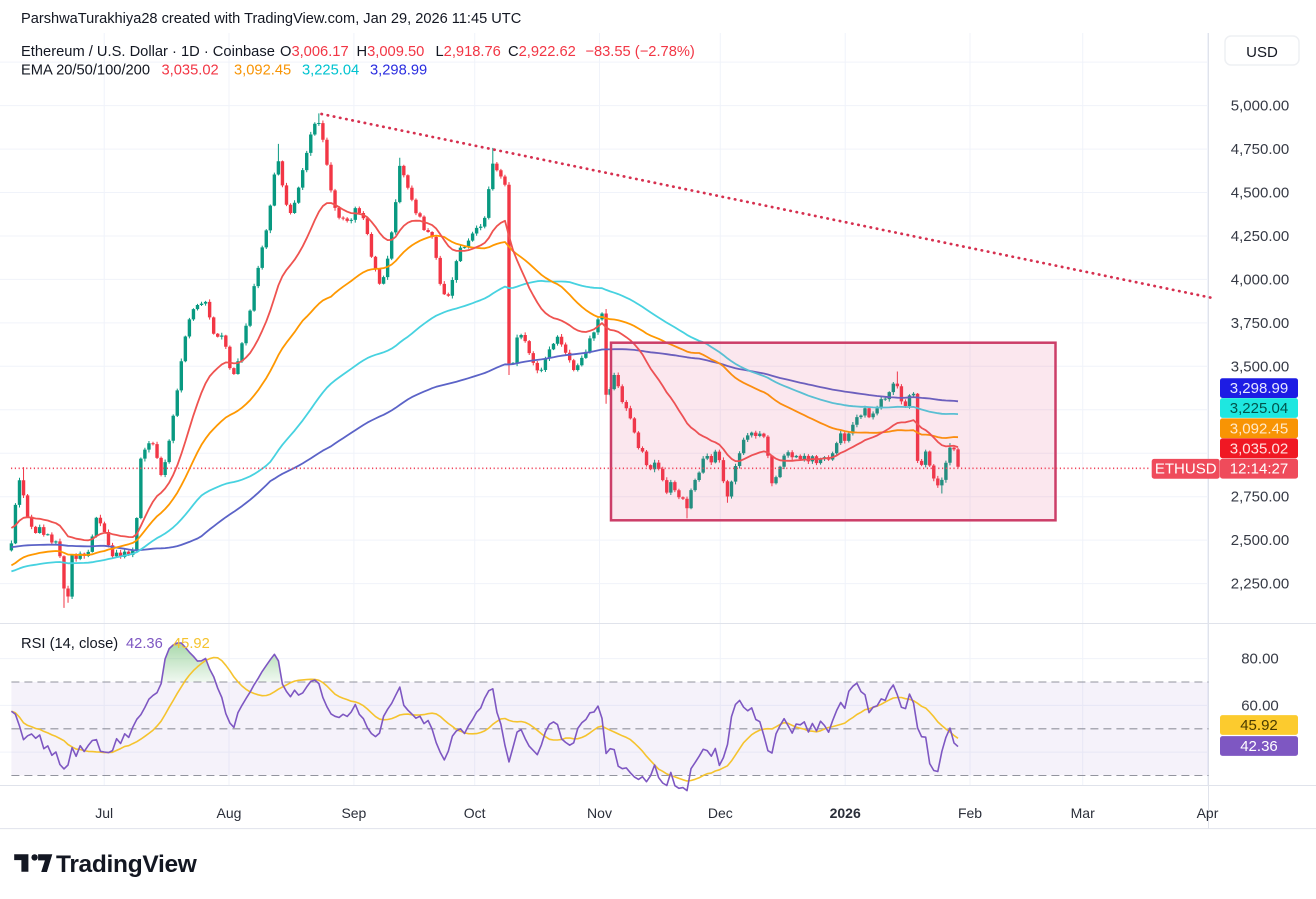 Image resolution: width=1316 pixels, height=899 pixels. What do you see at coordinates (1262, 52) in the screenshot?
I see `svg-text: USD` at bounding box center [1262, 52].